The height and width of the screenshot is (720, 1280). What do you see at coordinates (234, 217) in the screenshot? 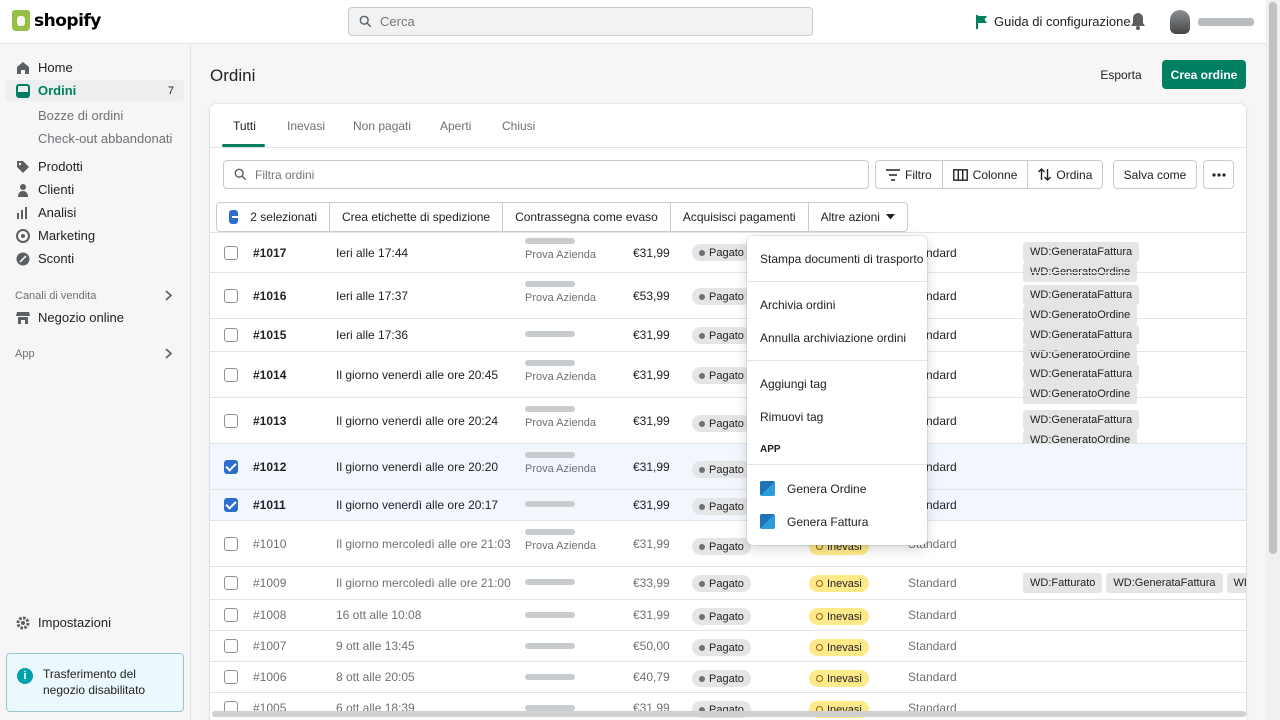
I see `select-all-checkbox` at bounding box center [234, 217].